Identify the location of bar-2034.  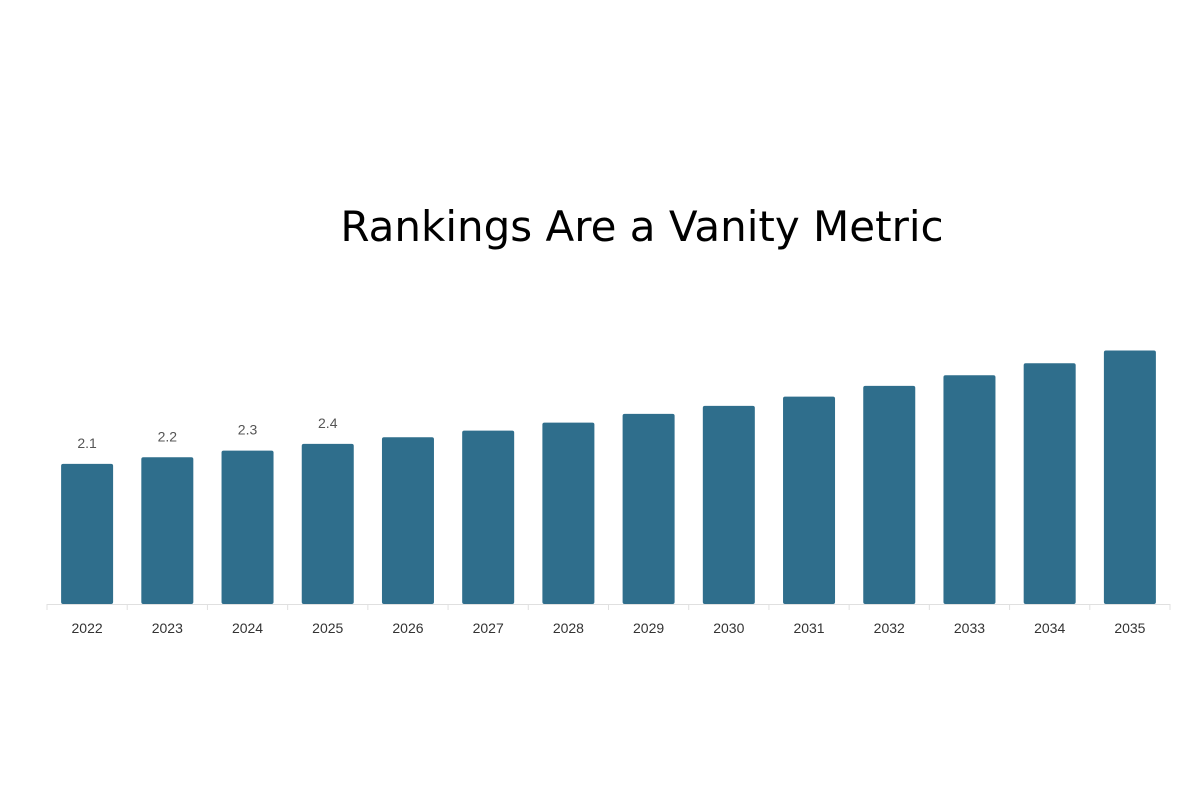
(1049, 483).